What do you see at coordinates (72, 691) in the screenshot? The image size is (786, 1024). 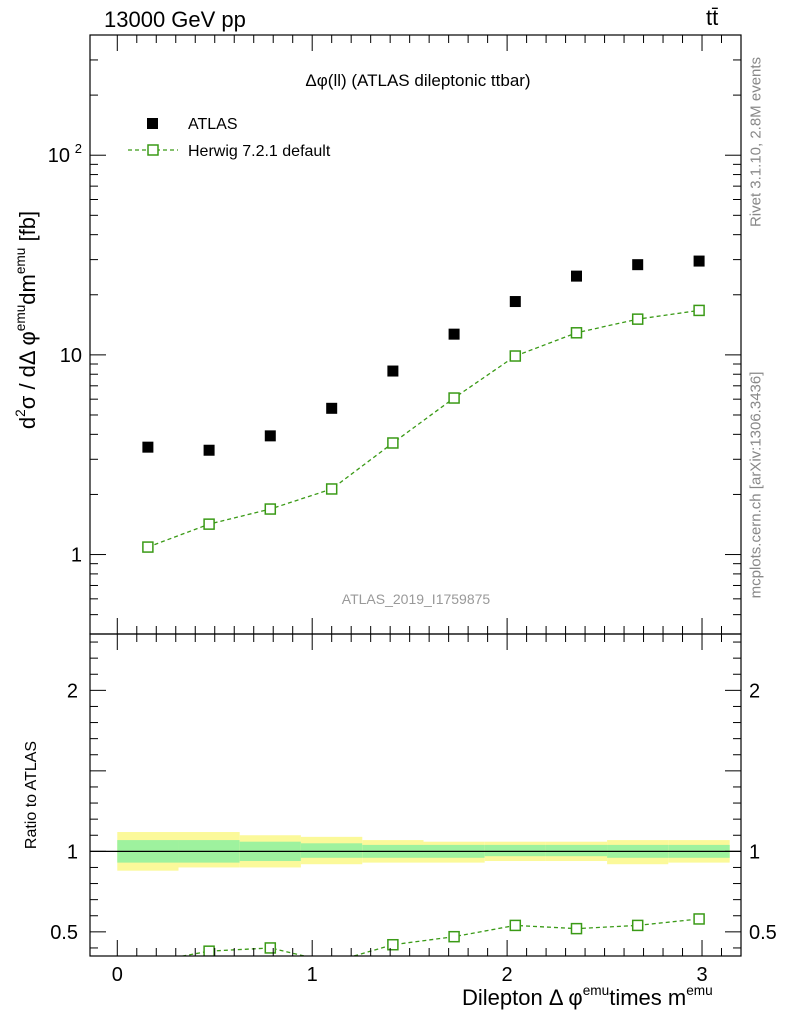 I see `ratio-y-tick-label: 2` at bounding box center [72, 691].